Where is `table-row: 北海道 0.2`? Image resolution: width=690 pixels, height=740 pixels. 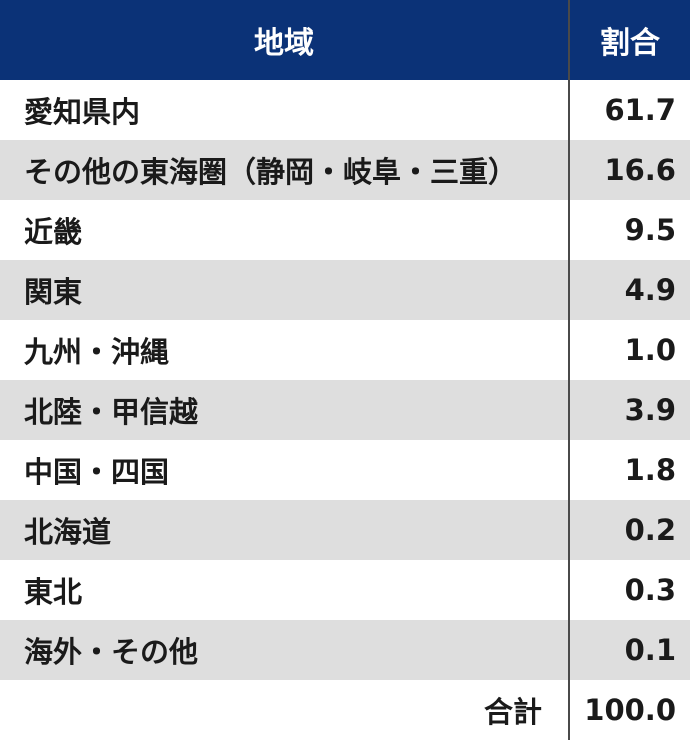
table-row: 北海道 0.2 is located at coordinates (345, 530).